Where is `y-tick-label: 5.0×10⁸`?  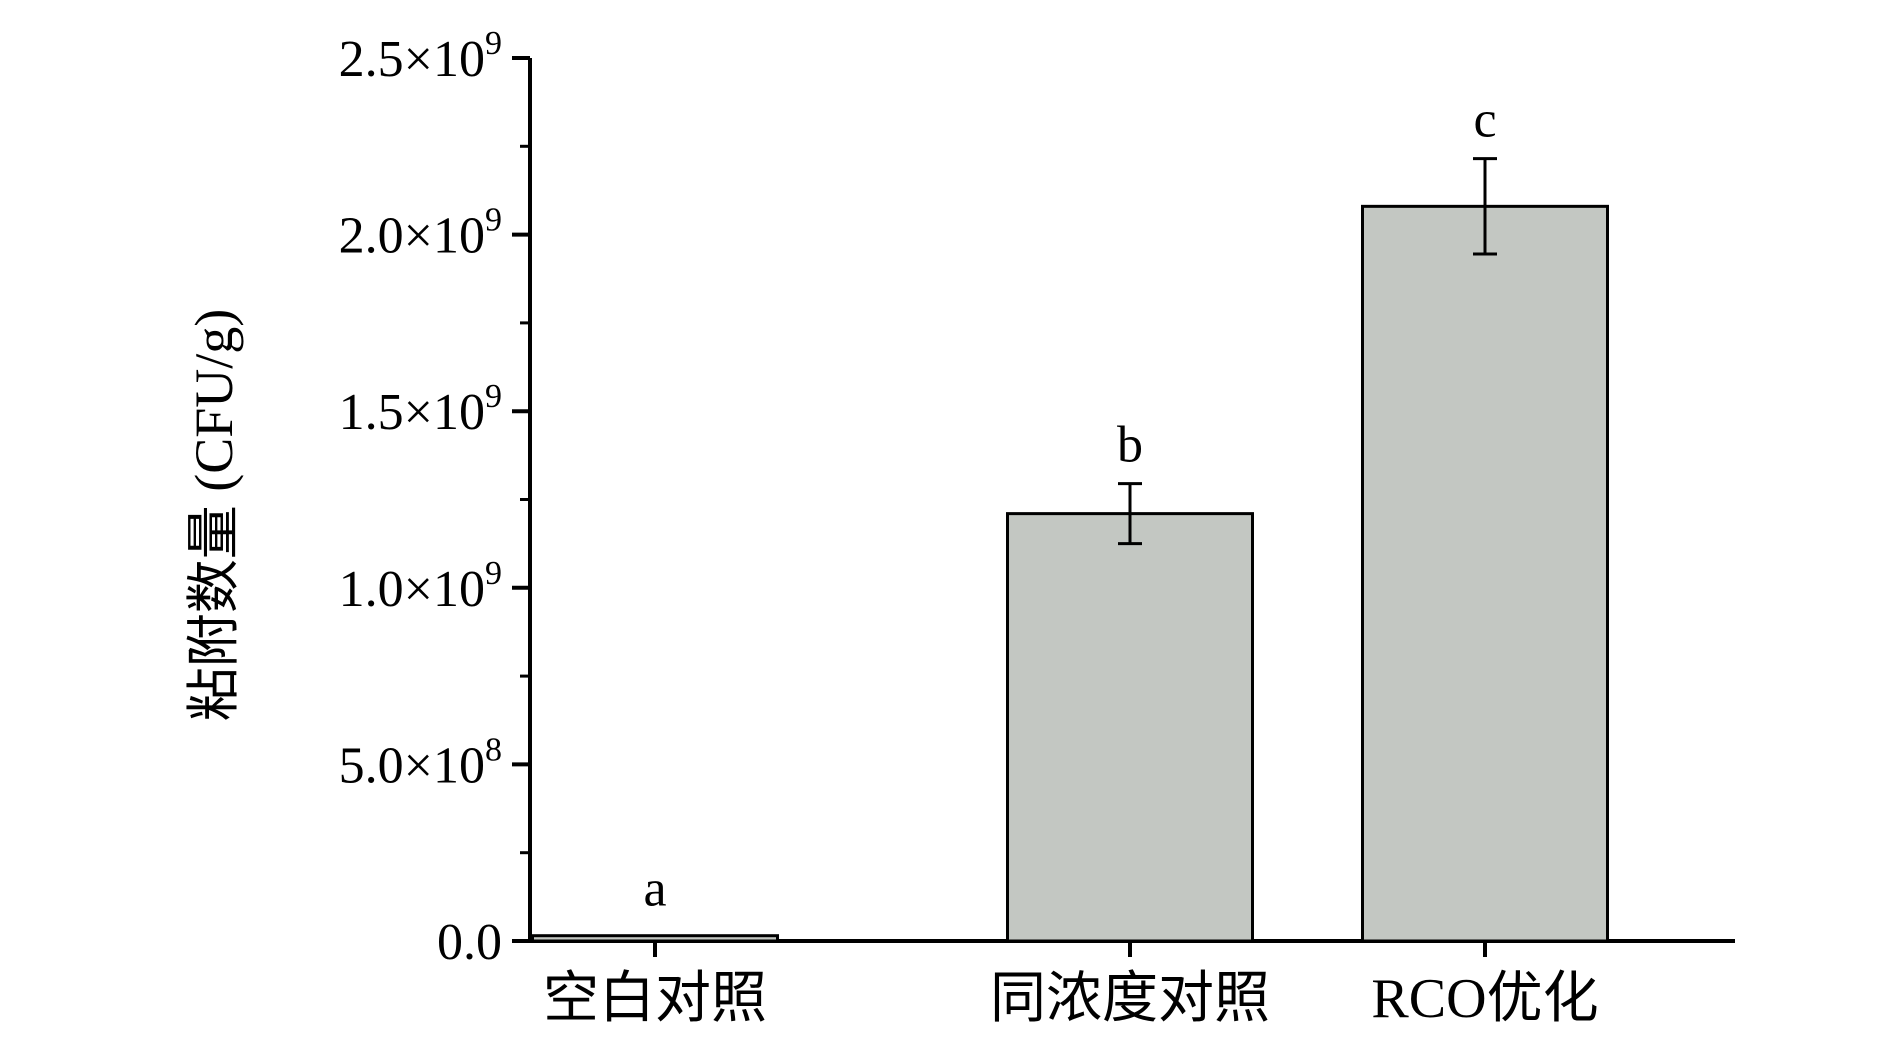 y-tick-label: 5.0×10⁸ is located at coordinates (420, 762).